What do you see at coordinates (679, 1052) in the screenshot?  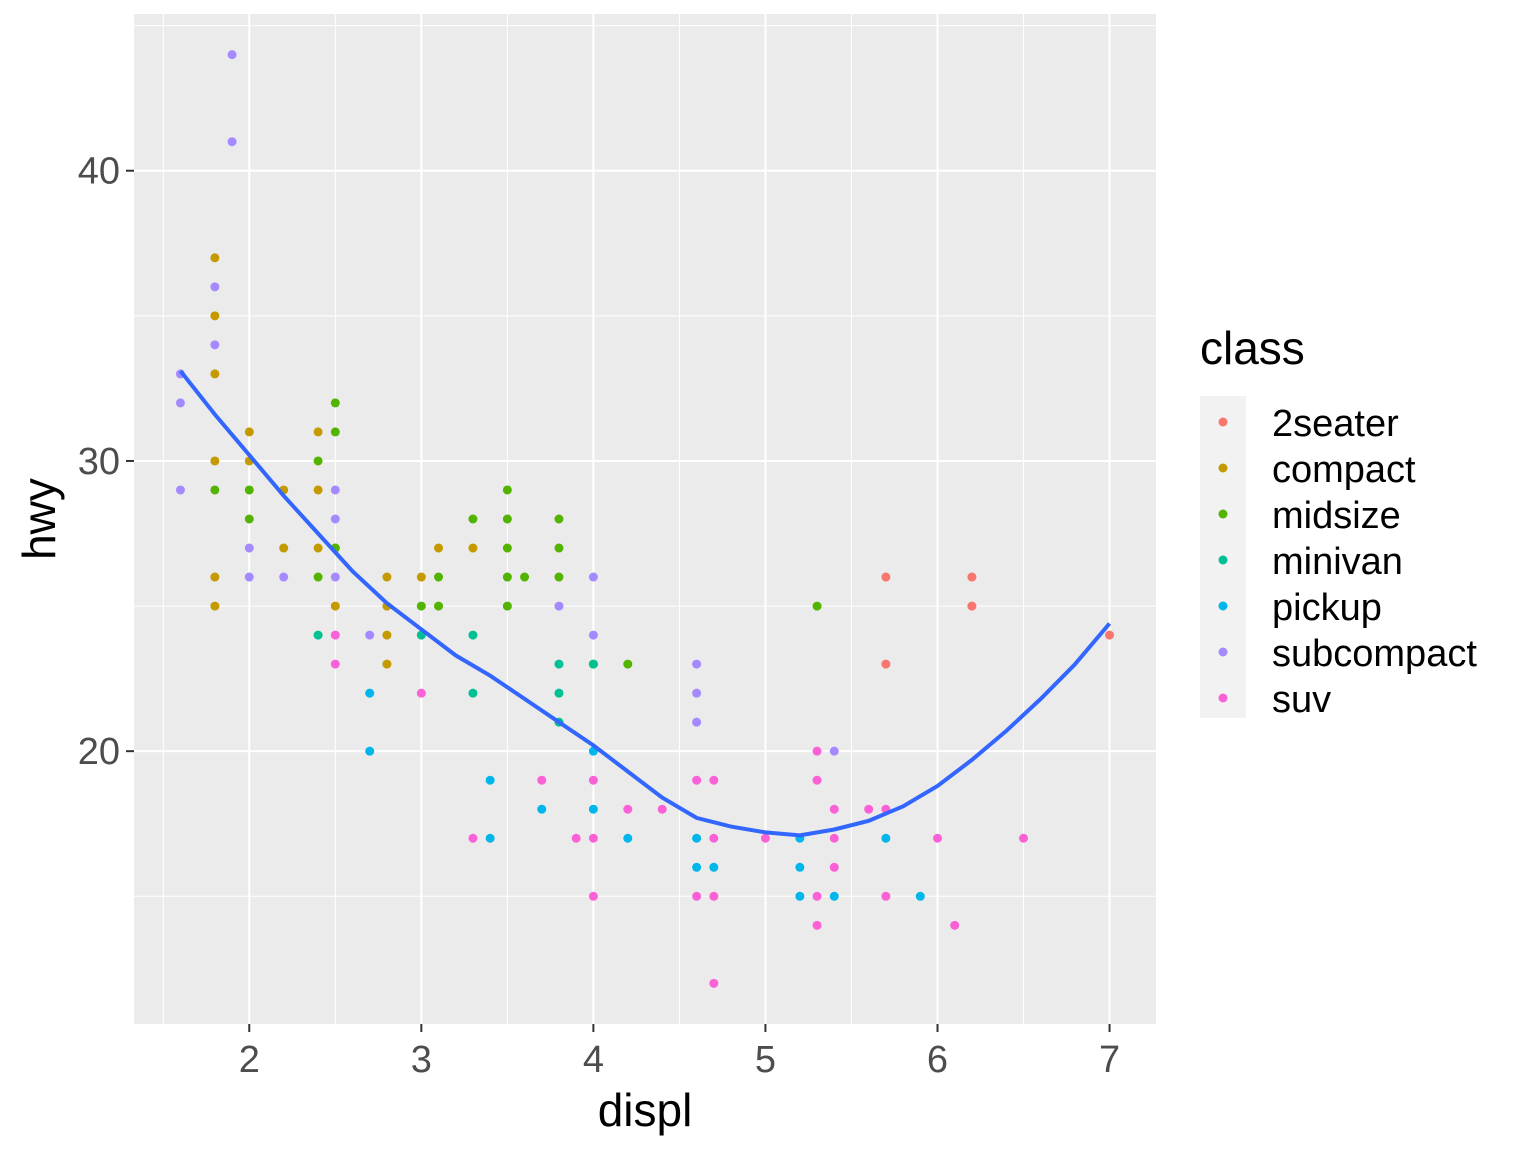 I see `x-axis-ticks: 2 3 4 5 6 7` at bounding box center [679, 1052].